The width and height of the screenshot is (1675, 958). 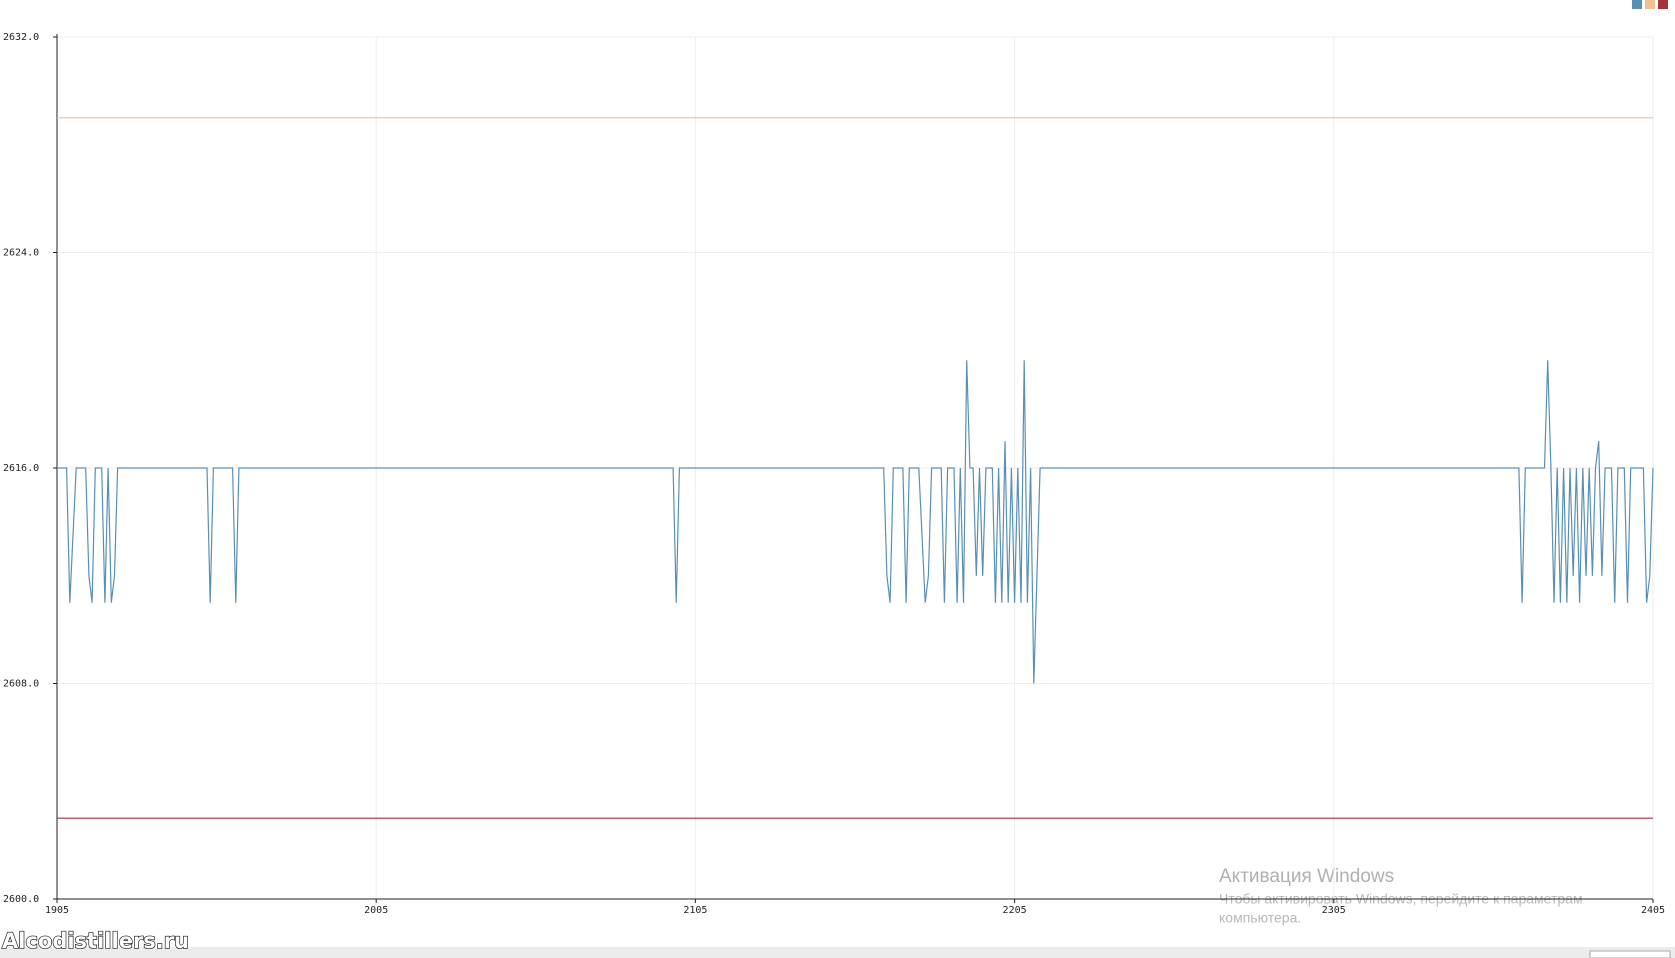 I want to click on x-tick-label: 2205, so click(x=1015, y=910).